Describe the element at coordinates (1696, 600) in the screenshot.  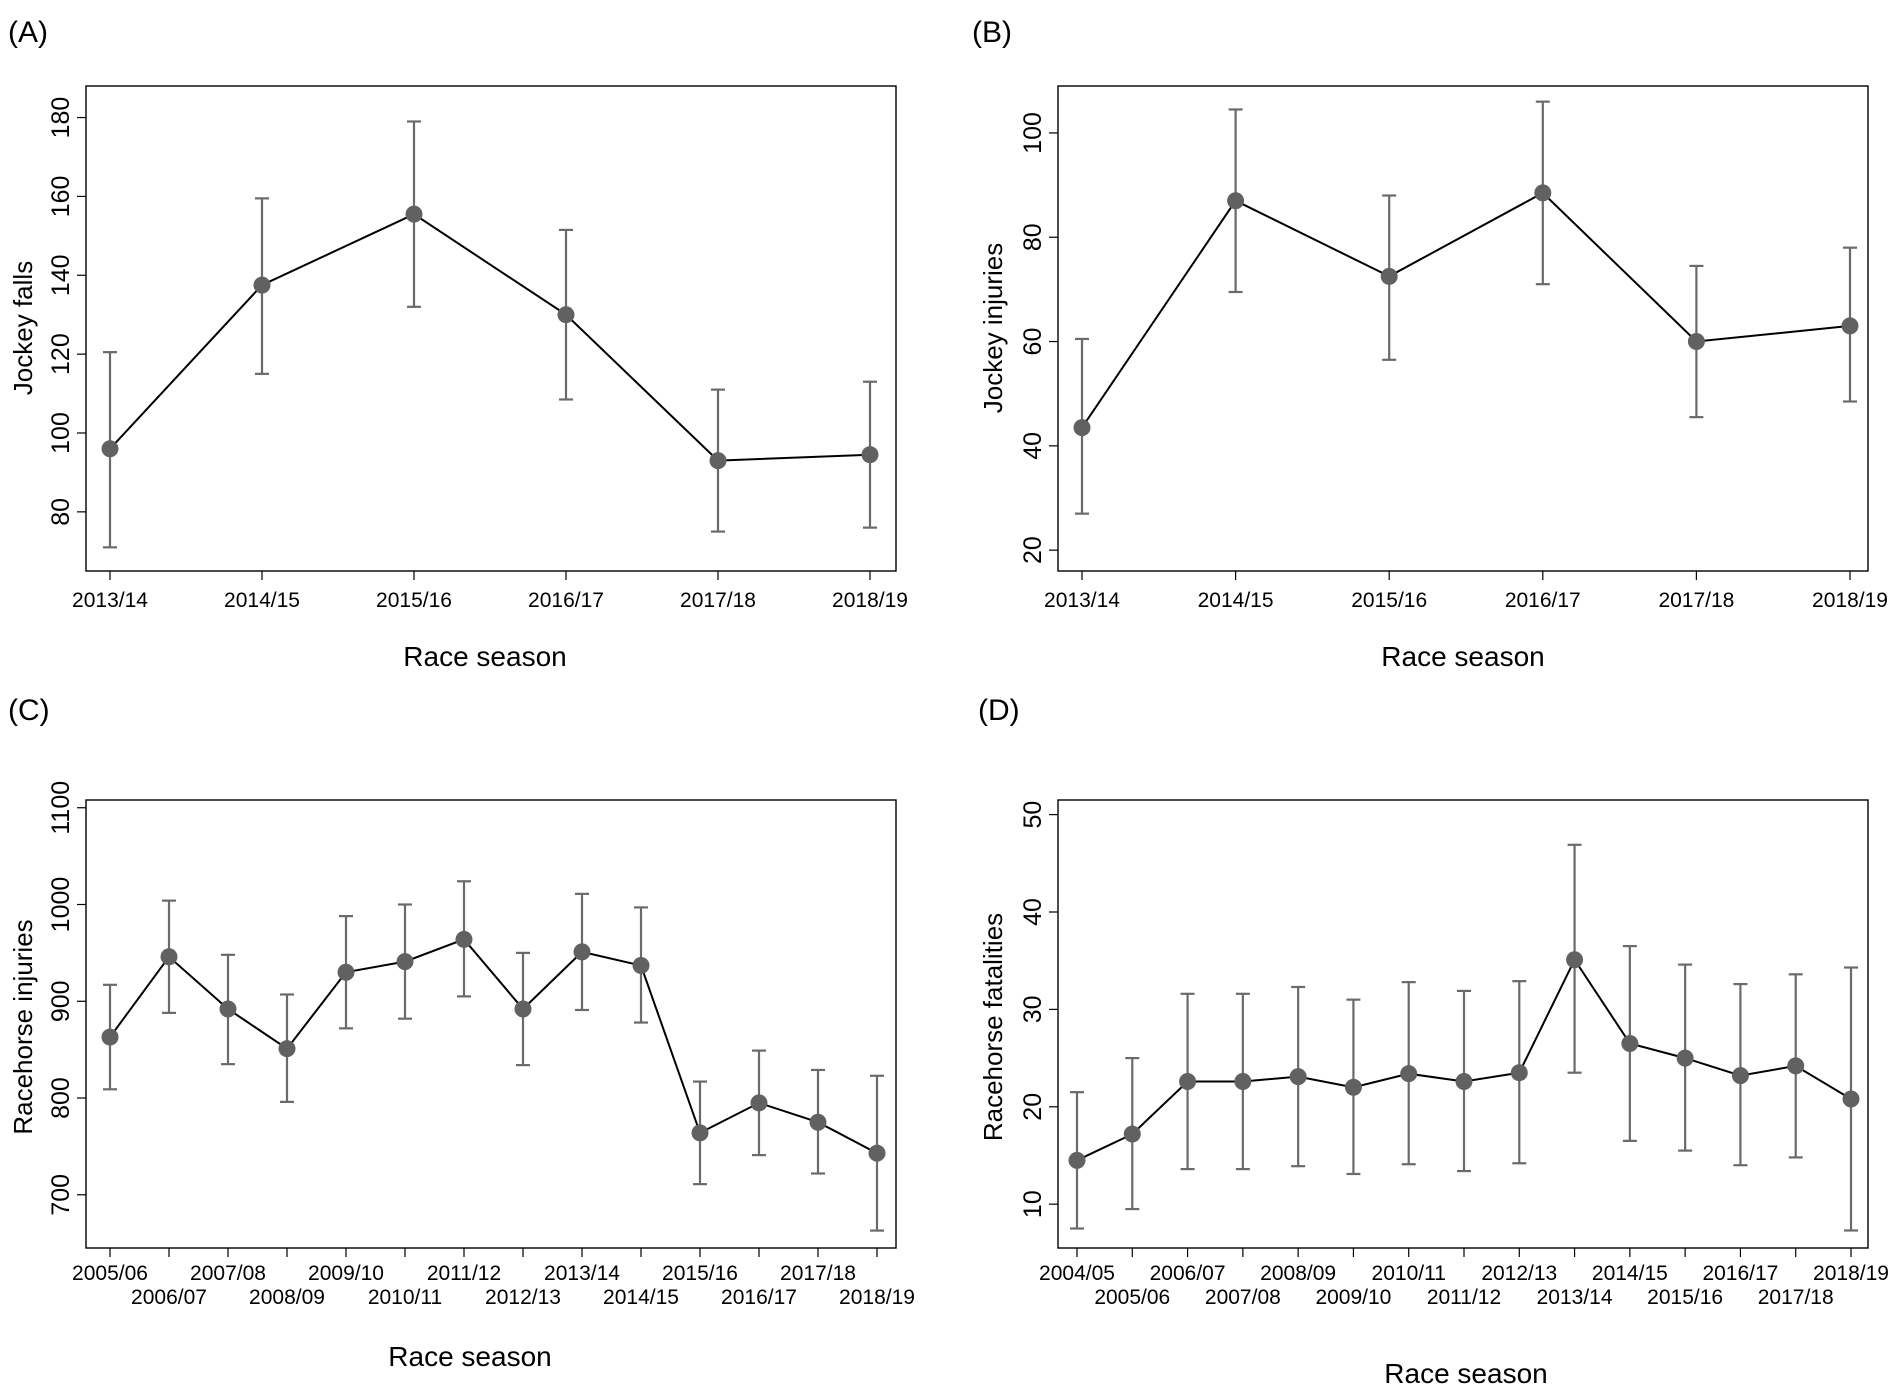
I see `panel-b-x-tick-label: 2017/18` at that location.